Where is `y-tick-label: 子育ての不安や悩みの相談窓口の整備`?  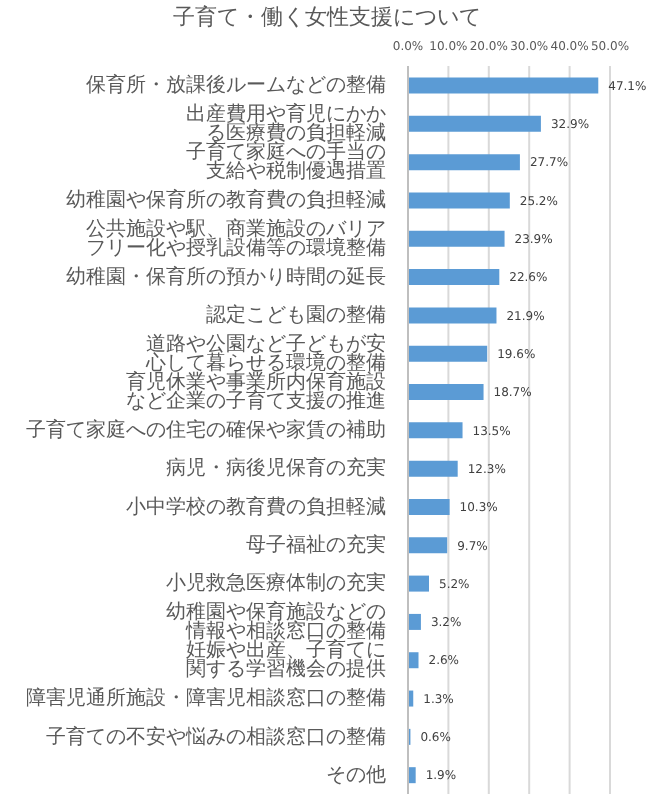 y-tick-label: 子育ての不安や悩みの相談窓口の整備 is located at coordinates (216, 736).